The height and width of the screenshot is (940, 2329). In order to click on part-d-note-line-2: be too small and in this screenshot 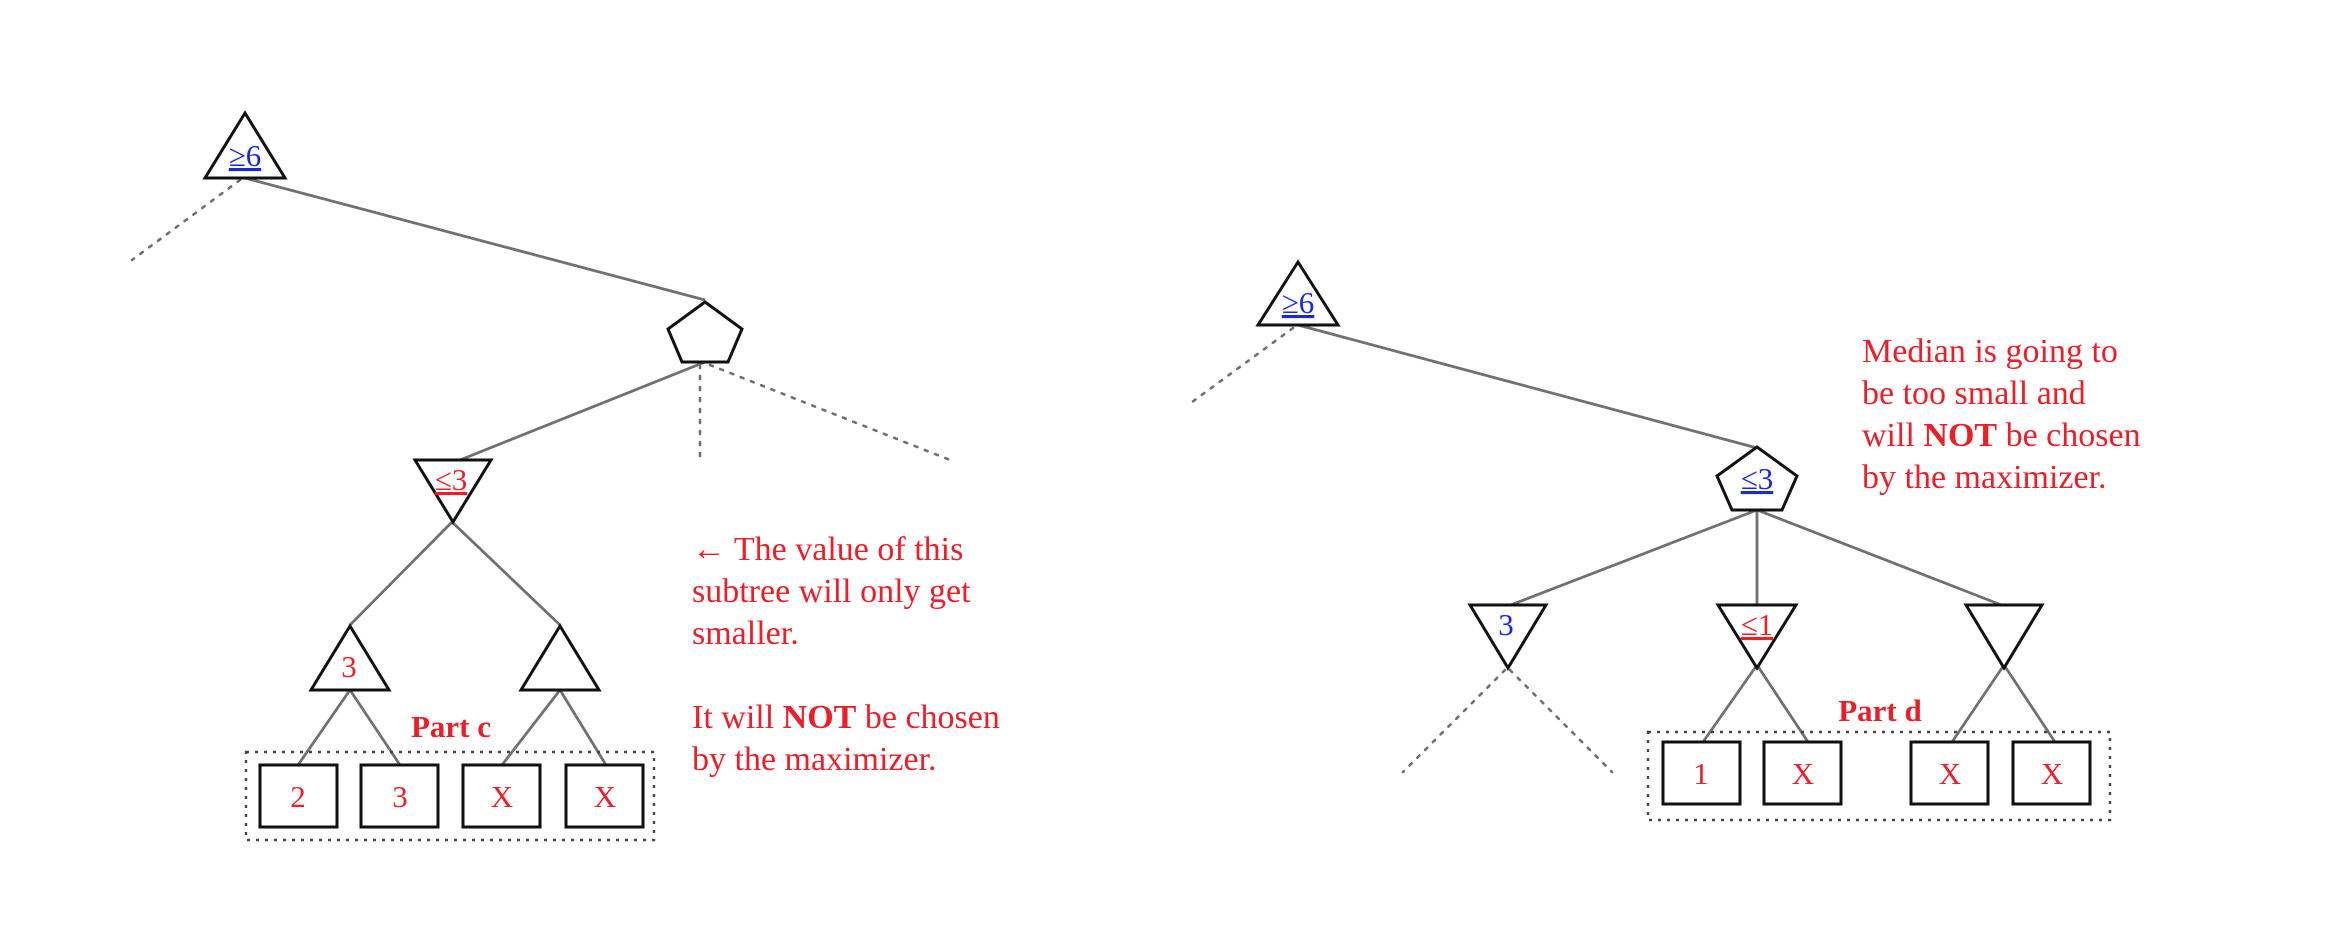, I will do `click(1974, 393)`.